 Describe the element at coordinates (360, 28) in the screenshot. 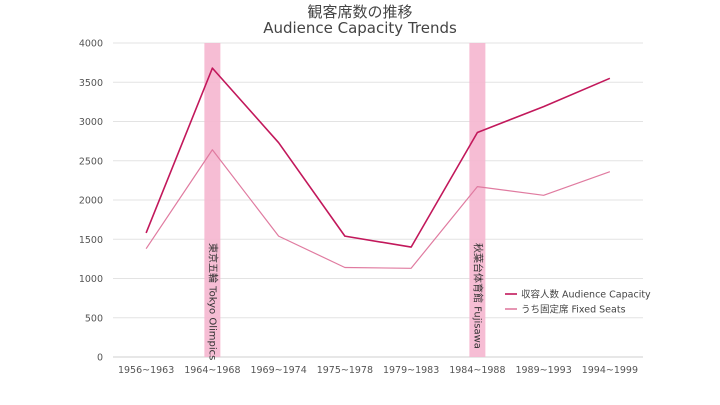

I see `chart-title-en: Audience Capacity Trends` at that location.